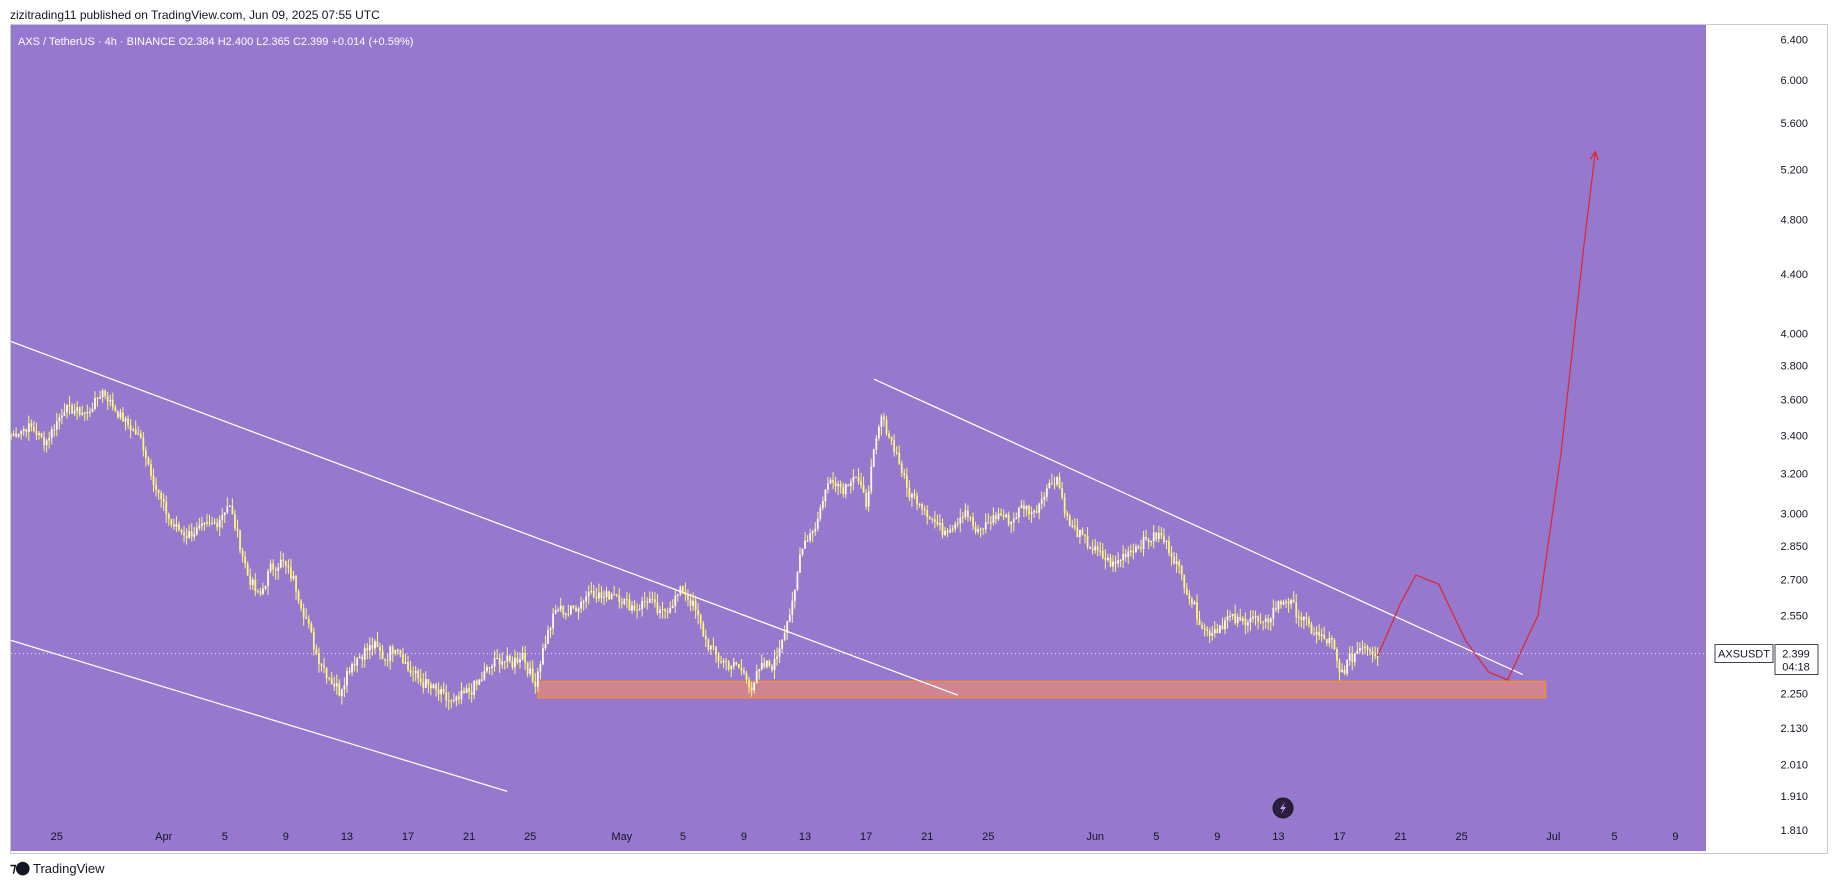 Image resolution: width=1835 pixels, height=884 pixels. I want to click on x-tick-label: Apr, so click(163, 837).